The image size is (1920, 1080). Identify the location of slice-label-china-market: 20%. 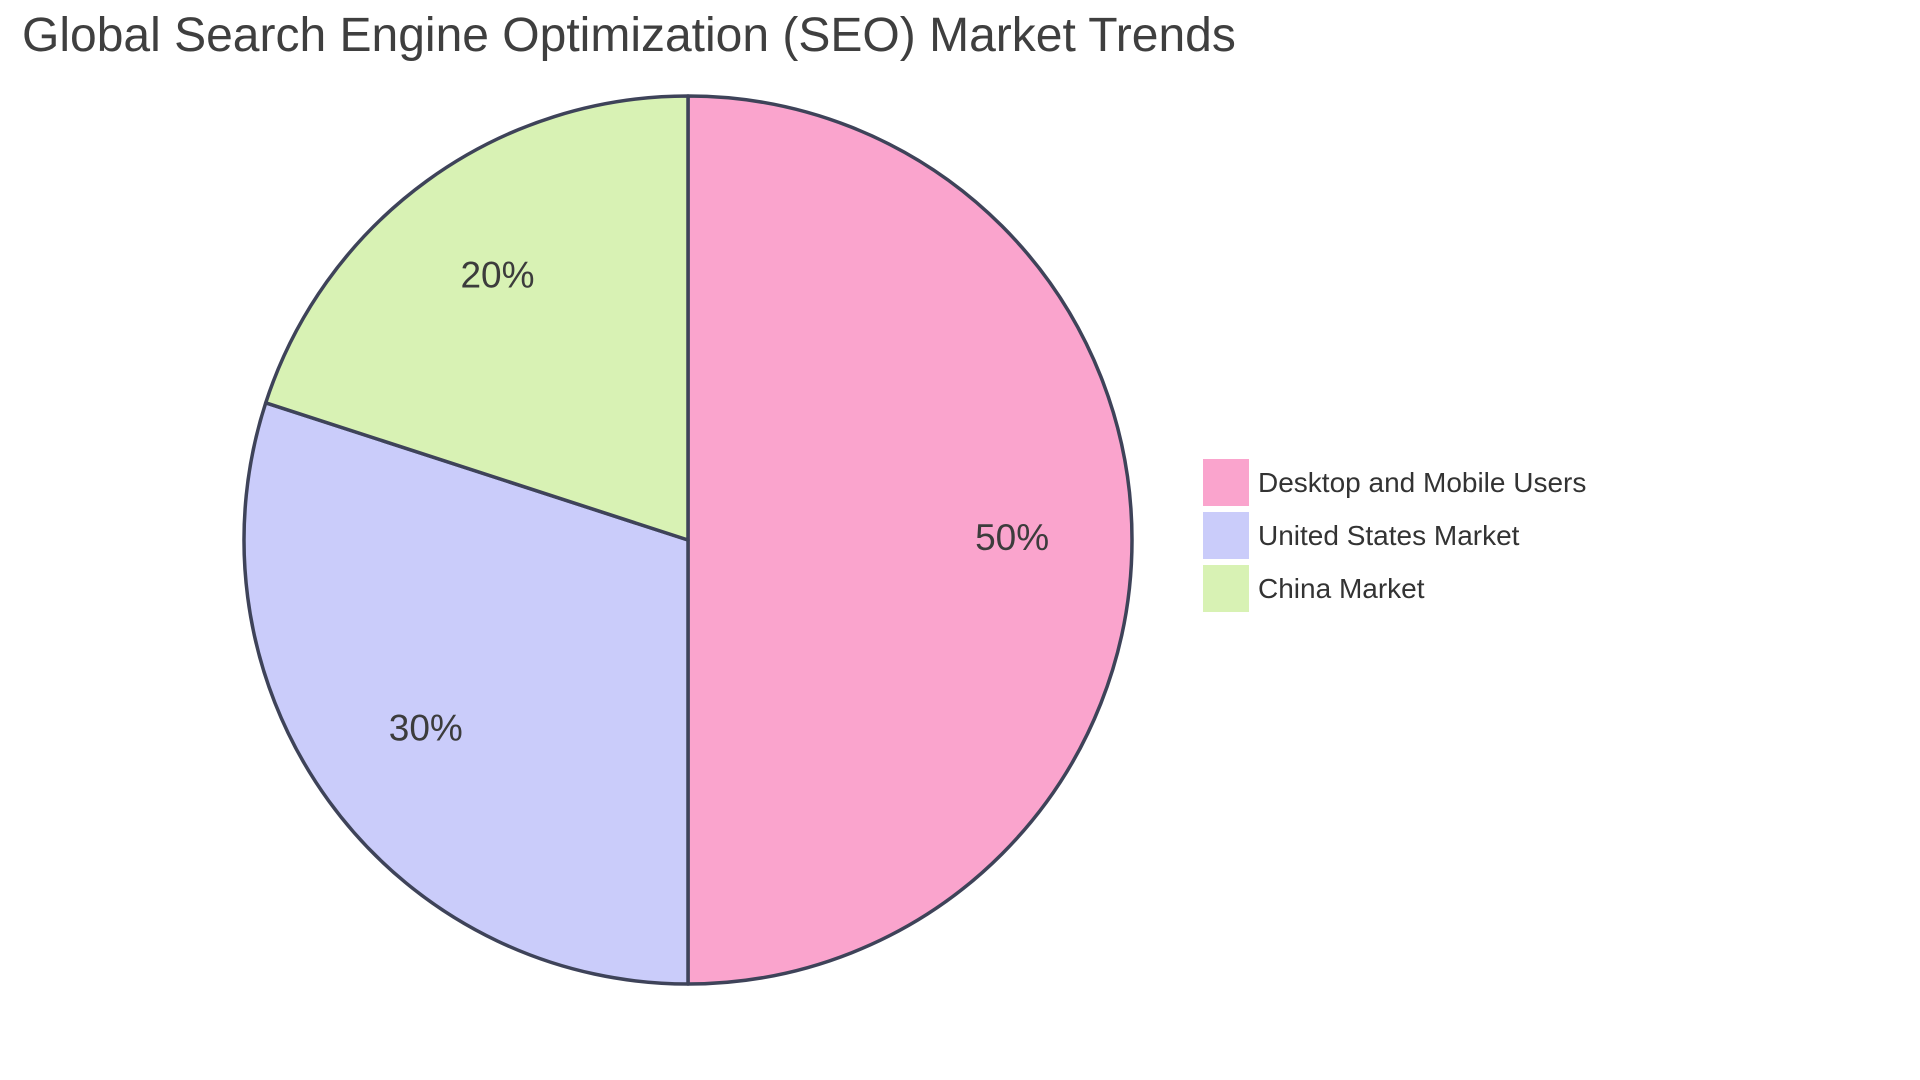
(497, 275).